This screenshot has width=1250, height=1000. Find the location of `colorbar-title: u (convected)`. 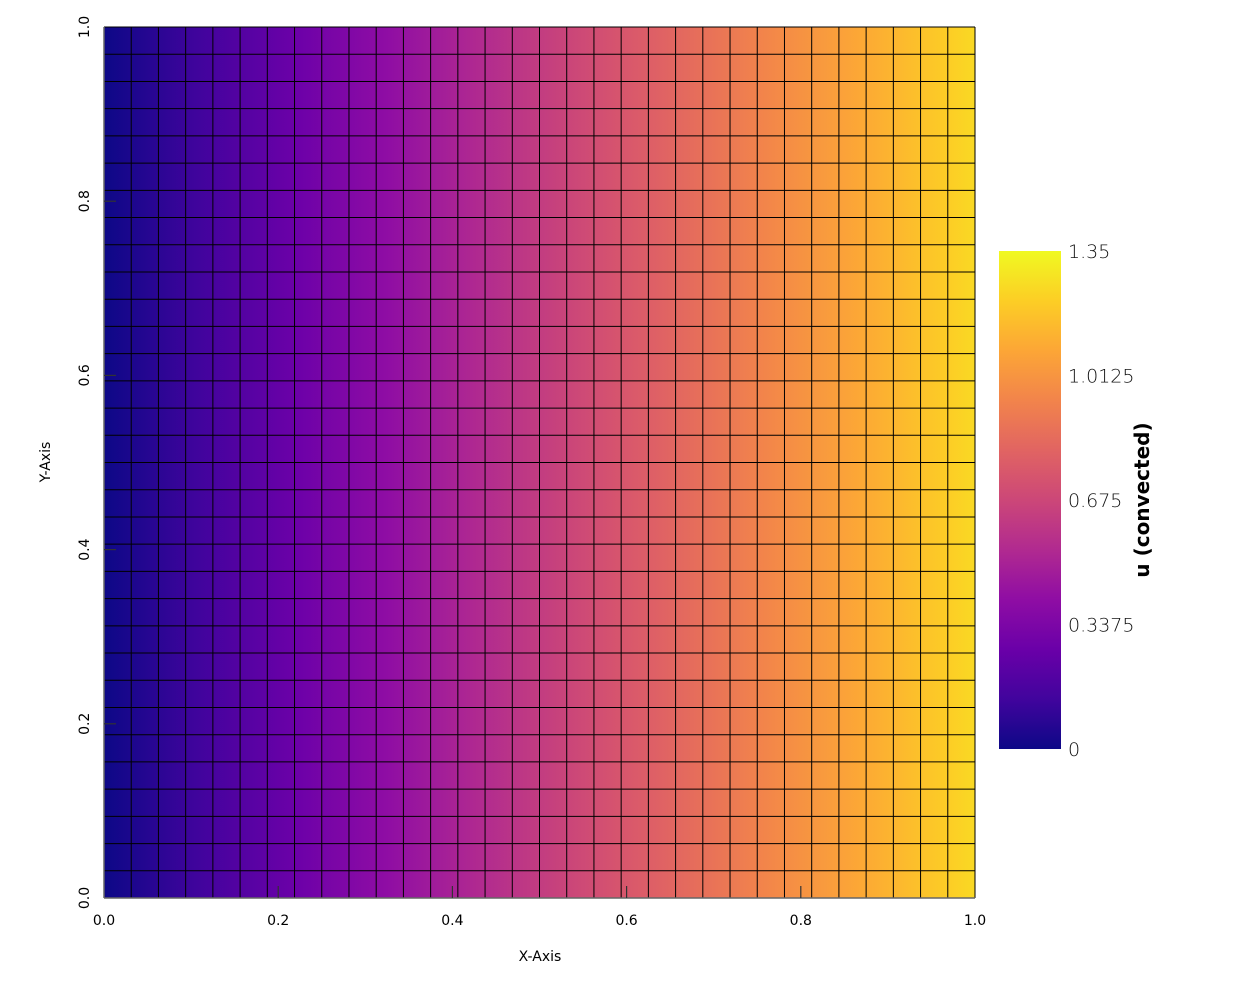

colorbar-title: u (convected) is located at coordinates (1142, 499).